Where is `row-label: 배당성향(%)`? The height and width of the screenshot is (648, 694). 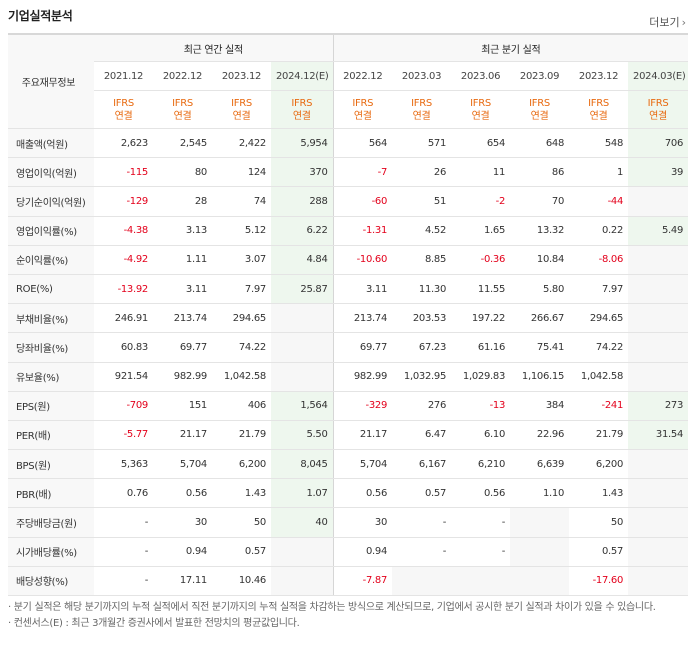 row-label: 배당성향(%) is located at coordinates (51, 581).